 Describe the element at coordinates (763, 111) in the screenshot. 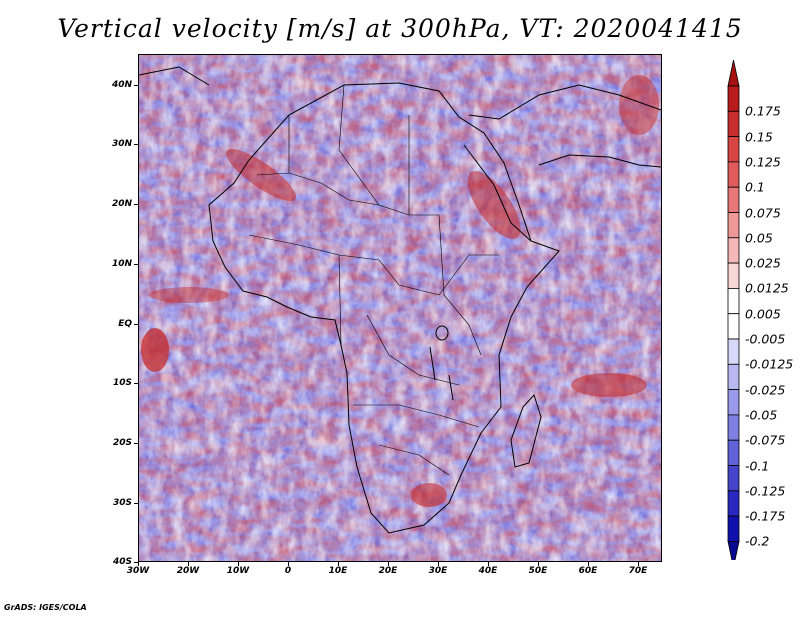

I see `colorbar-label: 0.175` at that location.